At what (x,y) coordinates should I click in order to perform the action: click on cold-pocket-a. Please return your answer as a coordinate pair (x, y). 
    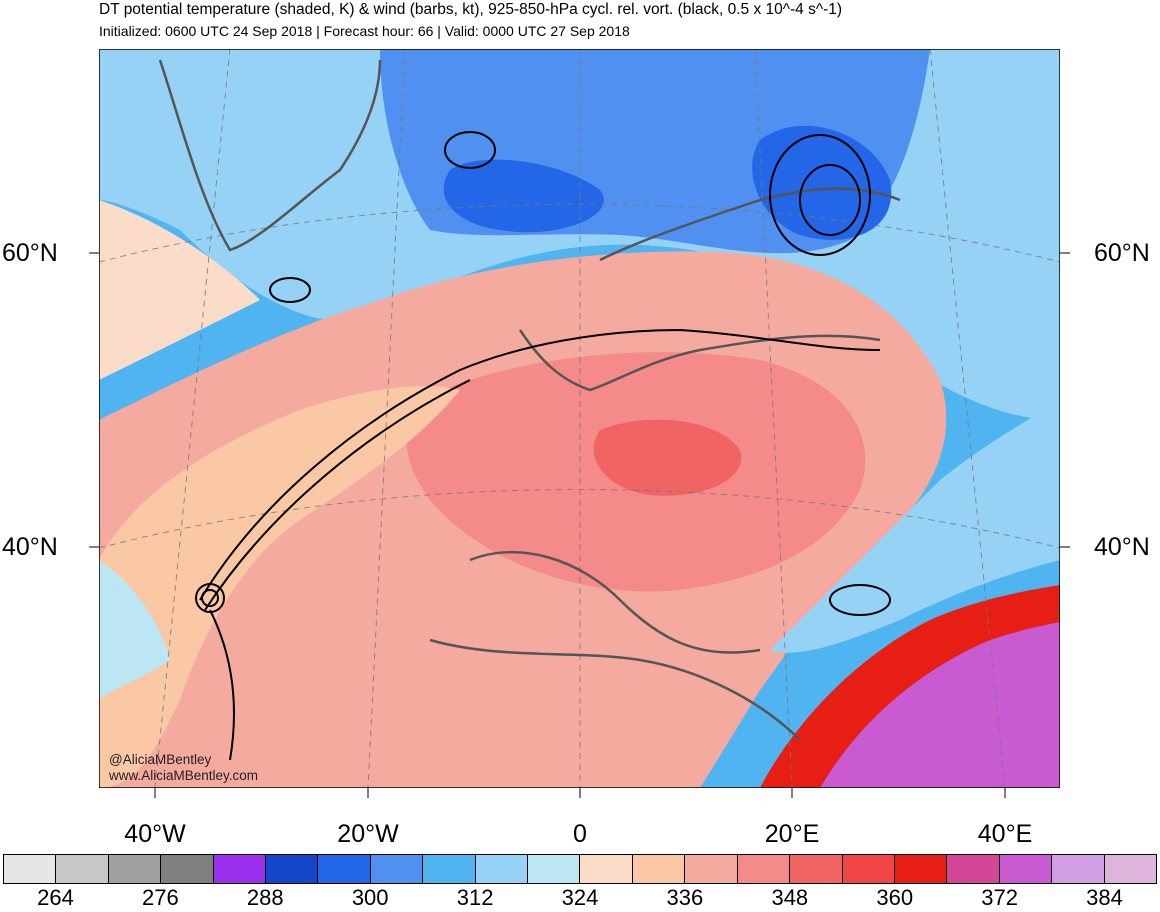
    Looking at the image, I should click on (523, 196).